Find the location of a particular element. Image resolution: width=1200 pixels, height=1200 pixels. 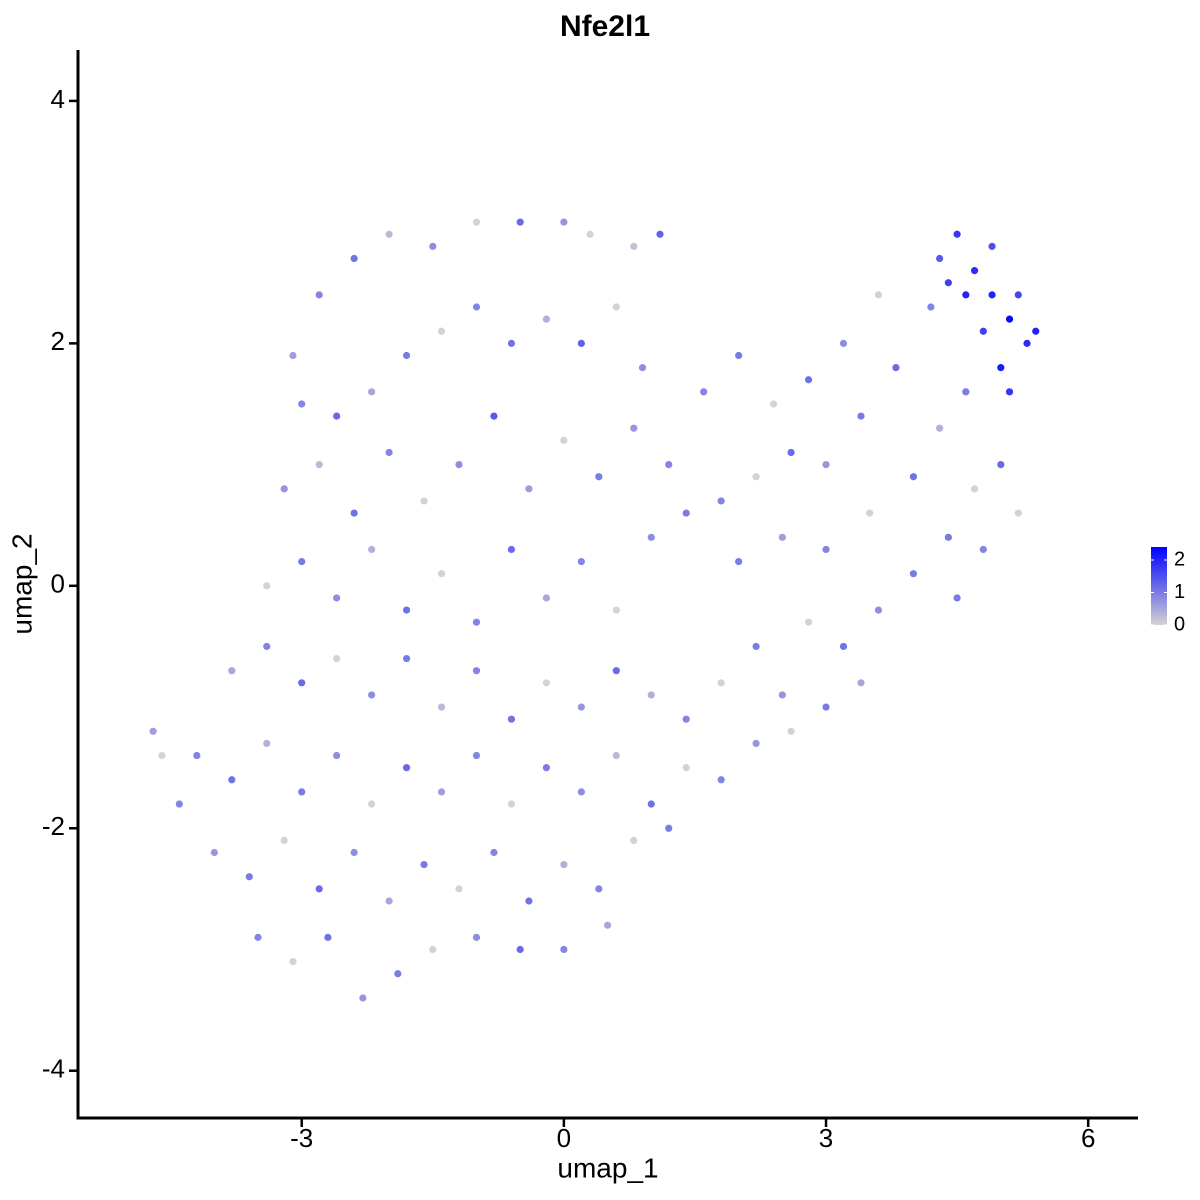

x-tick-label: 3 is located at coordinates (826, 1138).